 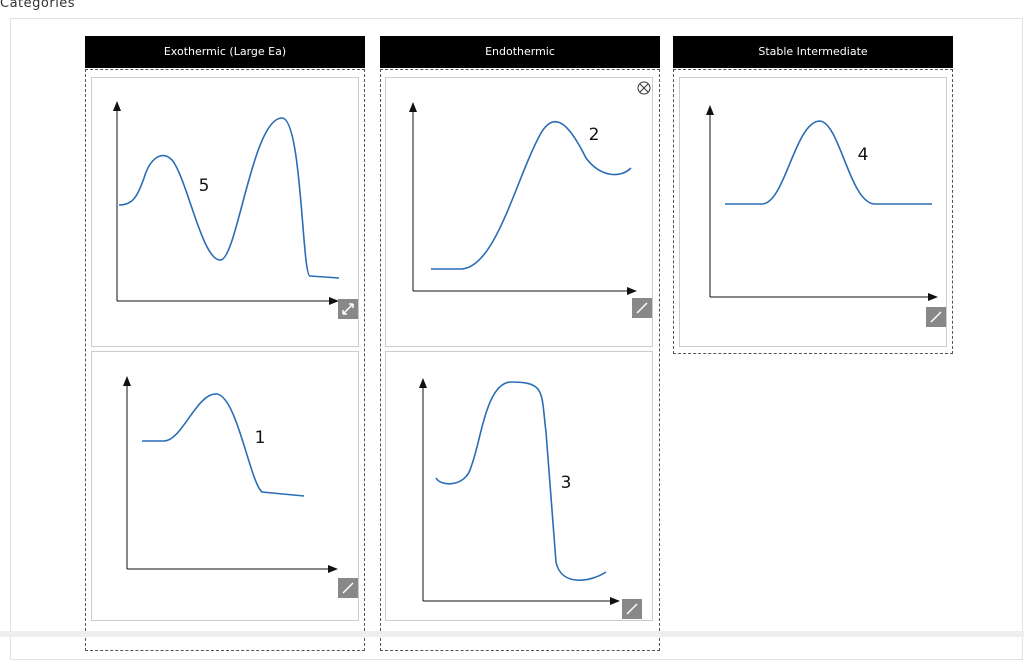 I want to click on energy-diagram: 4, so click(x=826, y=216).